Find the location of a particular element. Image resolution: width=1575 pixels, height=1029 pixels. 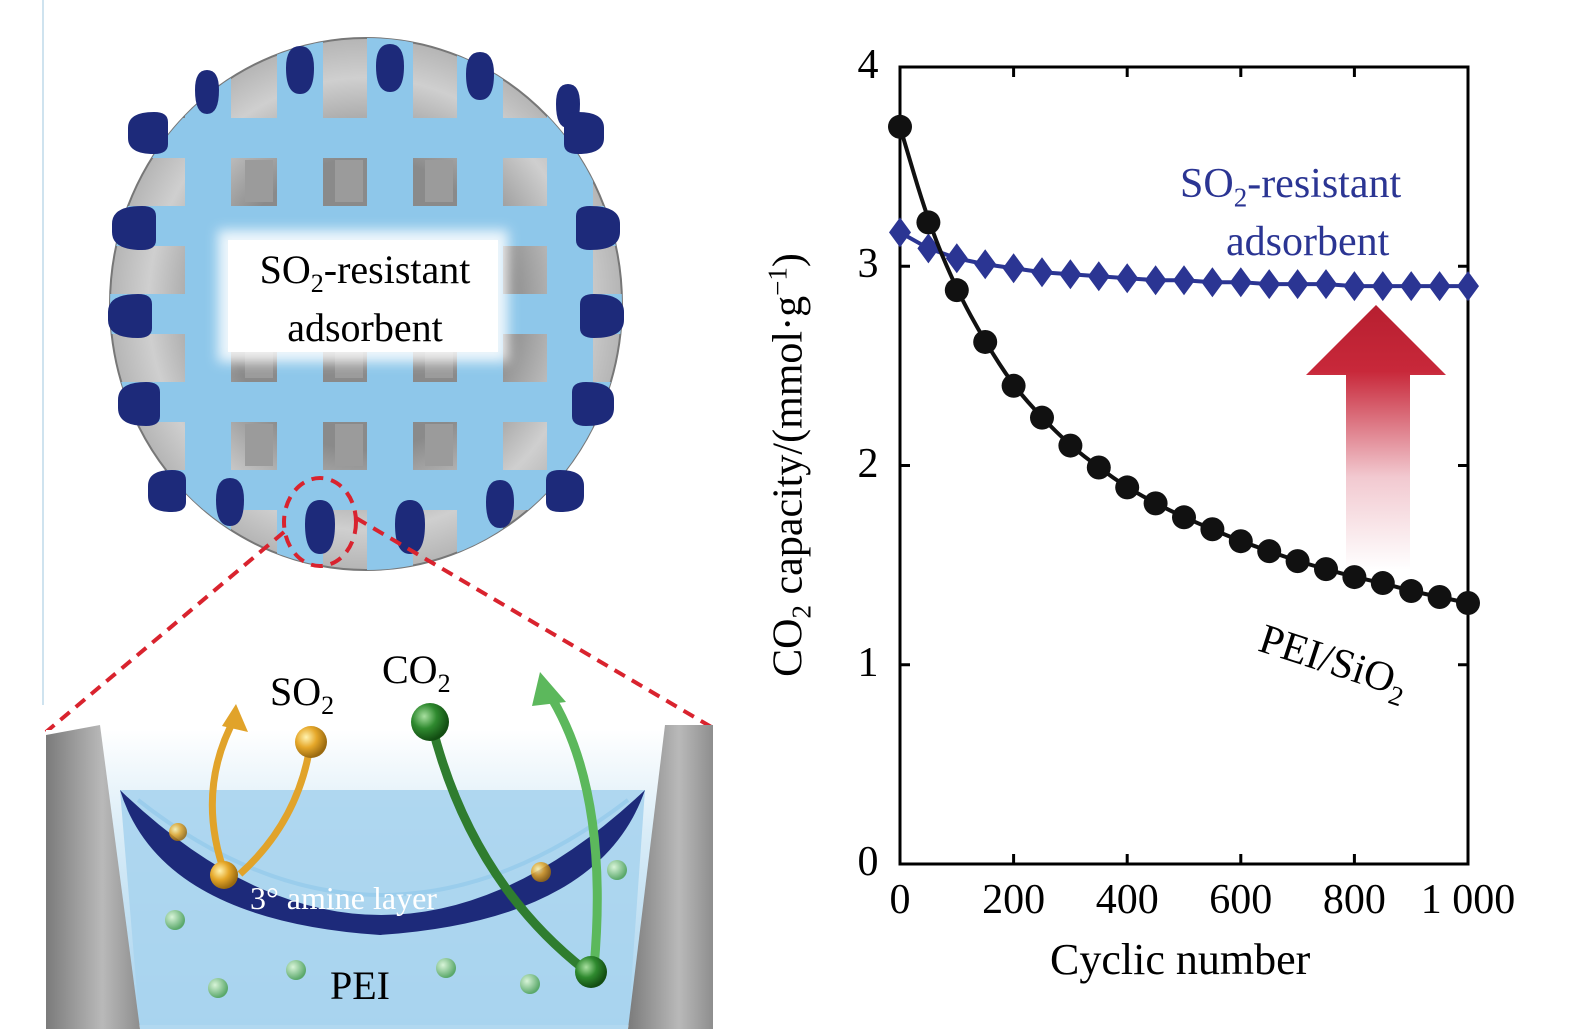

y-tick-label: 3 is located at coordinates (868, 264).